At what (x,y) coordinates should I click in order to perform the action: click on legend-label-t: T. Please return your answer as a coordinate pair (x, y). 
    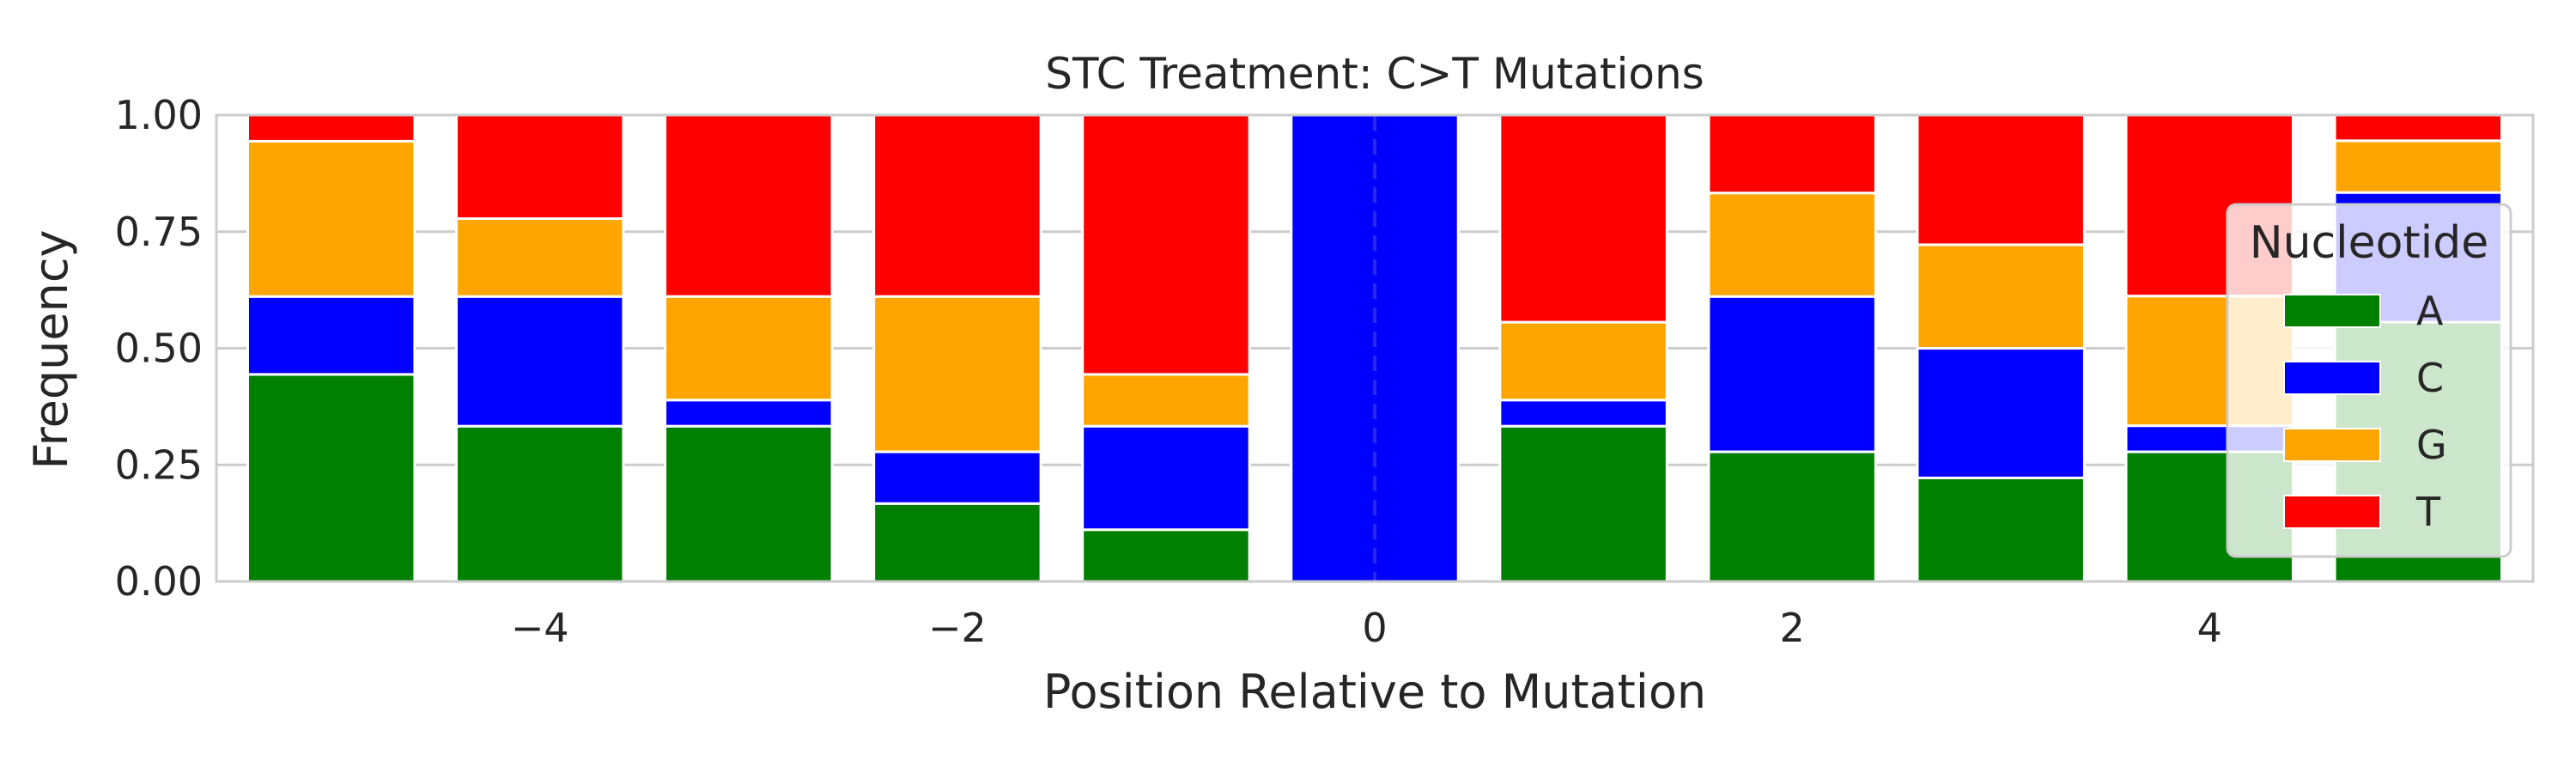
    Looking at the image, I should click on (2428, 512).